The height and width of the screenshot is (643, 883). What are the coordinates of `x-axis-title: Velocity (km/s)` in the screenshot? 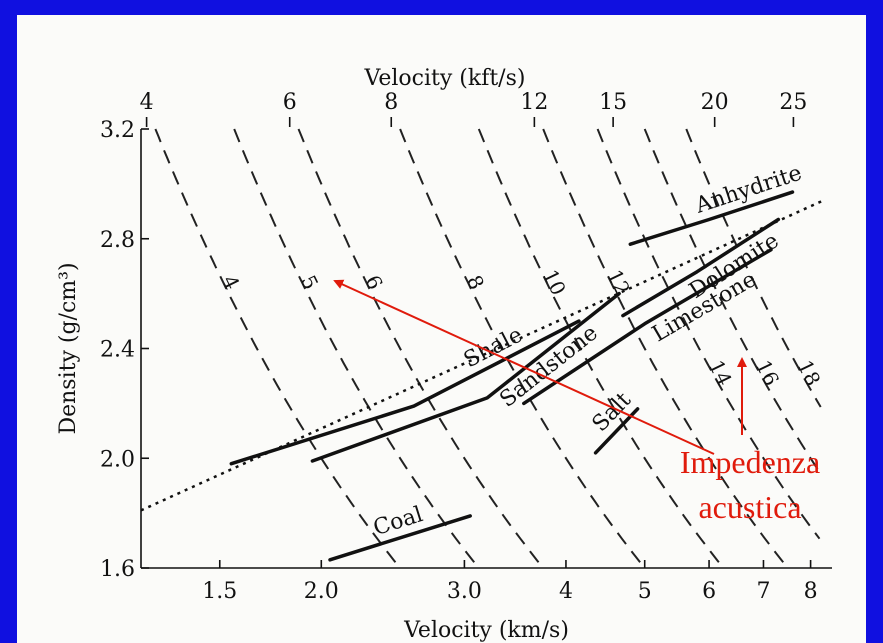 It's located at (486, 630).